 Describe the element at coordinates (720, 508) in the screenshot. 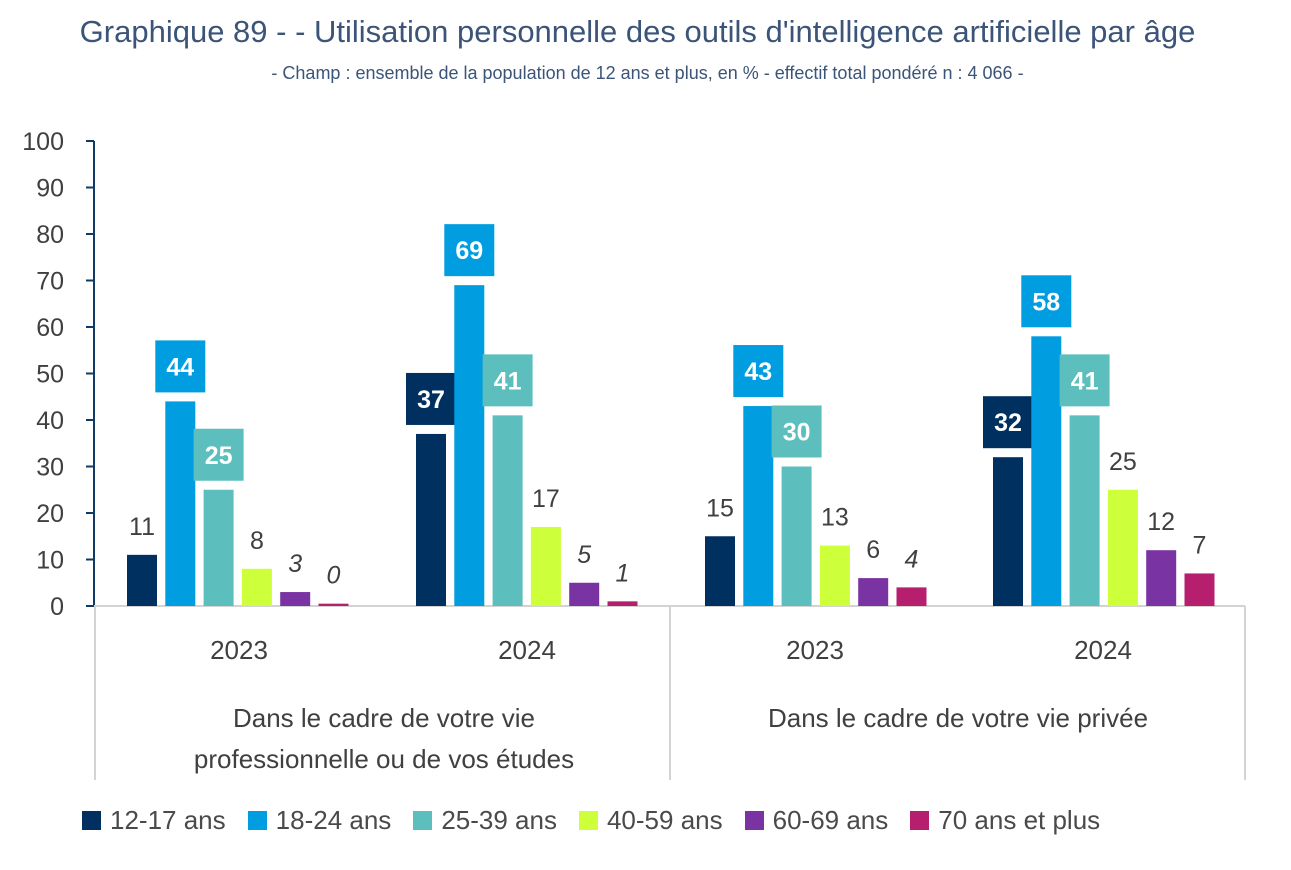

I see `data-label: 15` at that location.